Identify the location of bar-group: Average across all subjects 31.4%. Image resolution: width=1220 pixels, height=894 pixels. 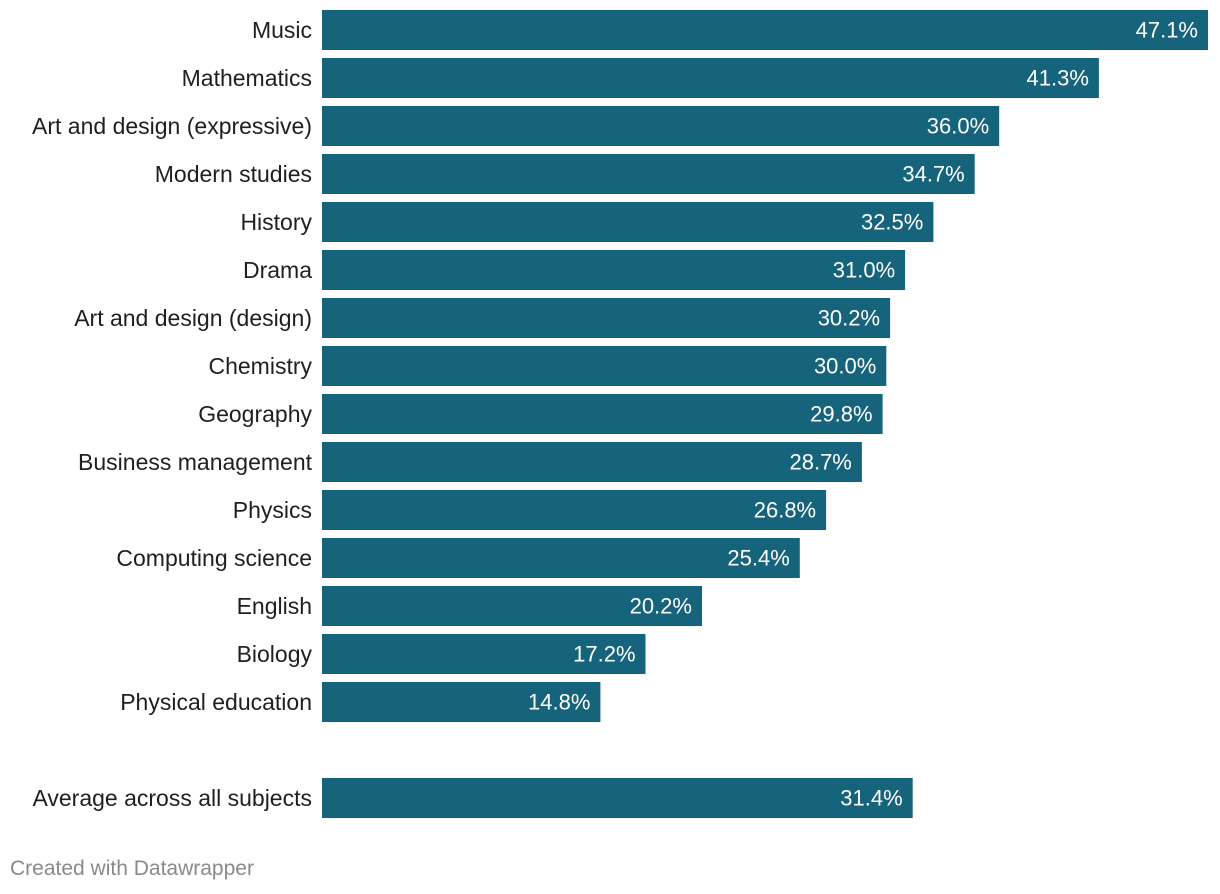
(472, 798).